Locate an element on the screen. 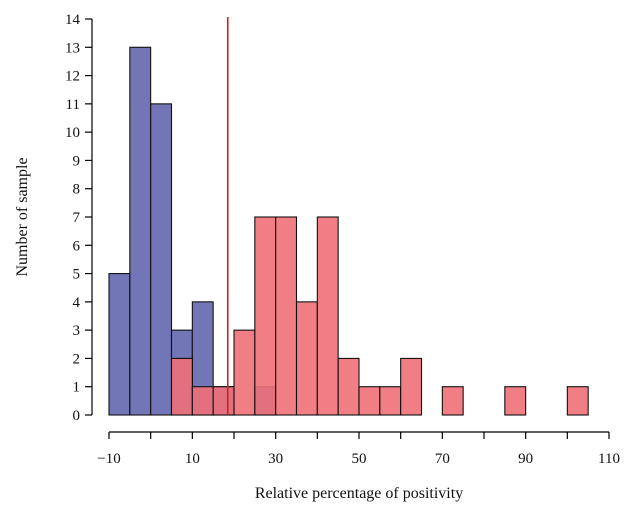  histogram-bar-series1-bin0 is located at coordinates (161, 259).